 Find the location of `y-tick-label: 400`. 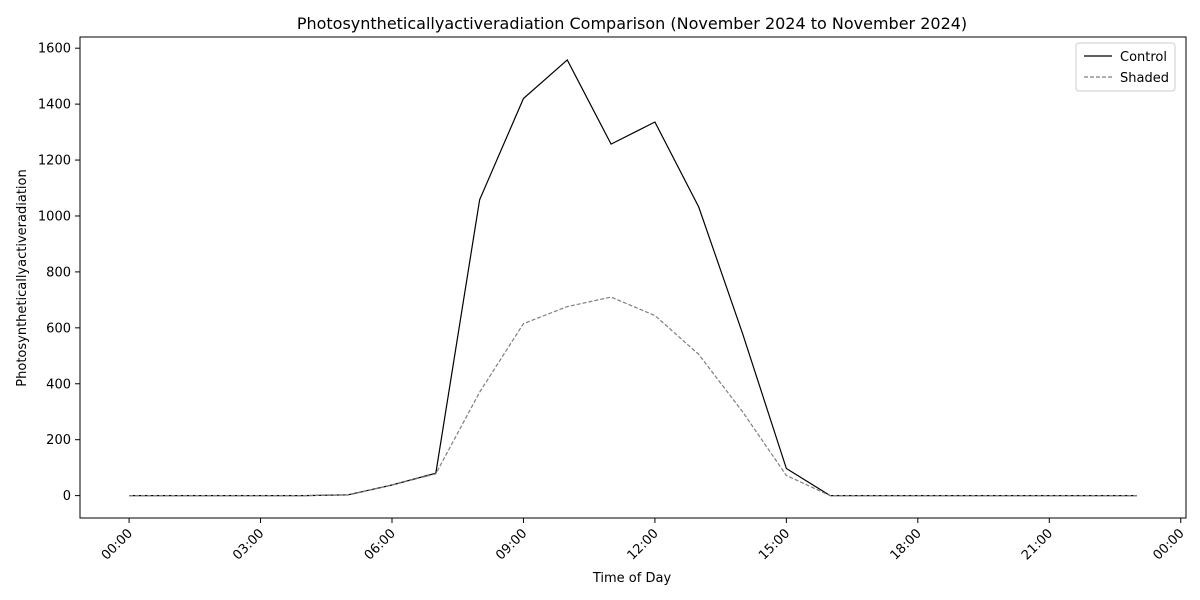

y-tick-label: 400 is located at coordinates (58, 384).